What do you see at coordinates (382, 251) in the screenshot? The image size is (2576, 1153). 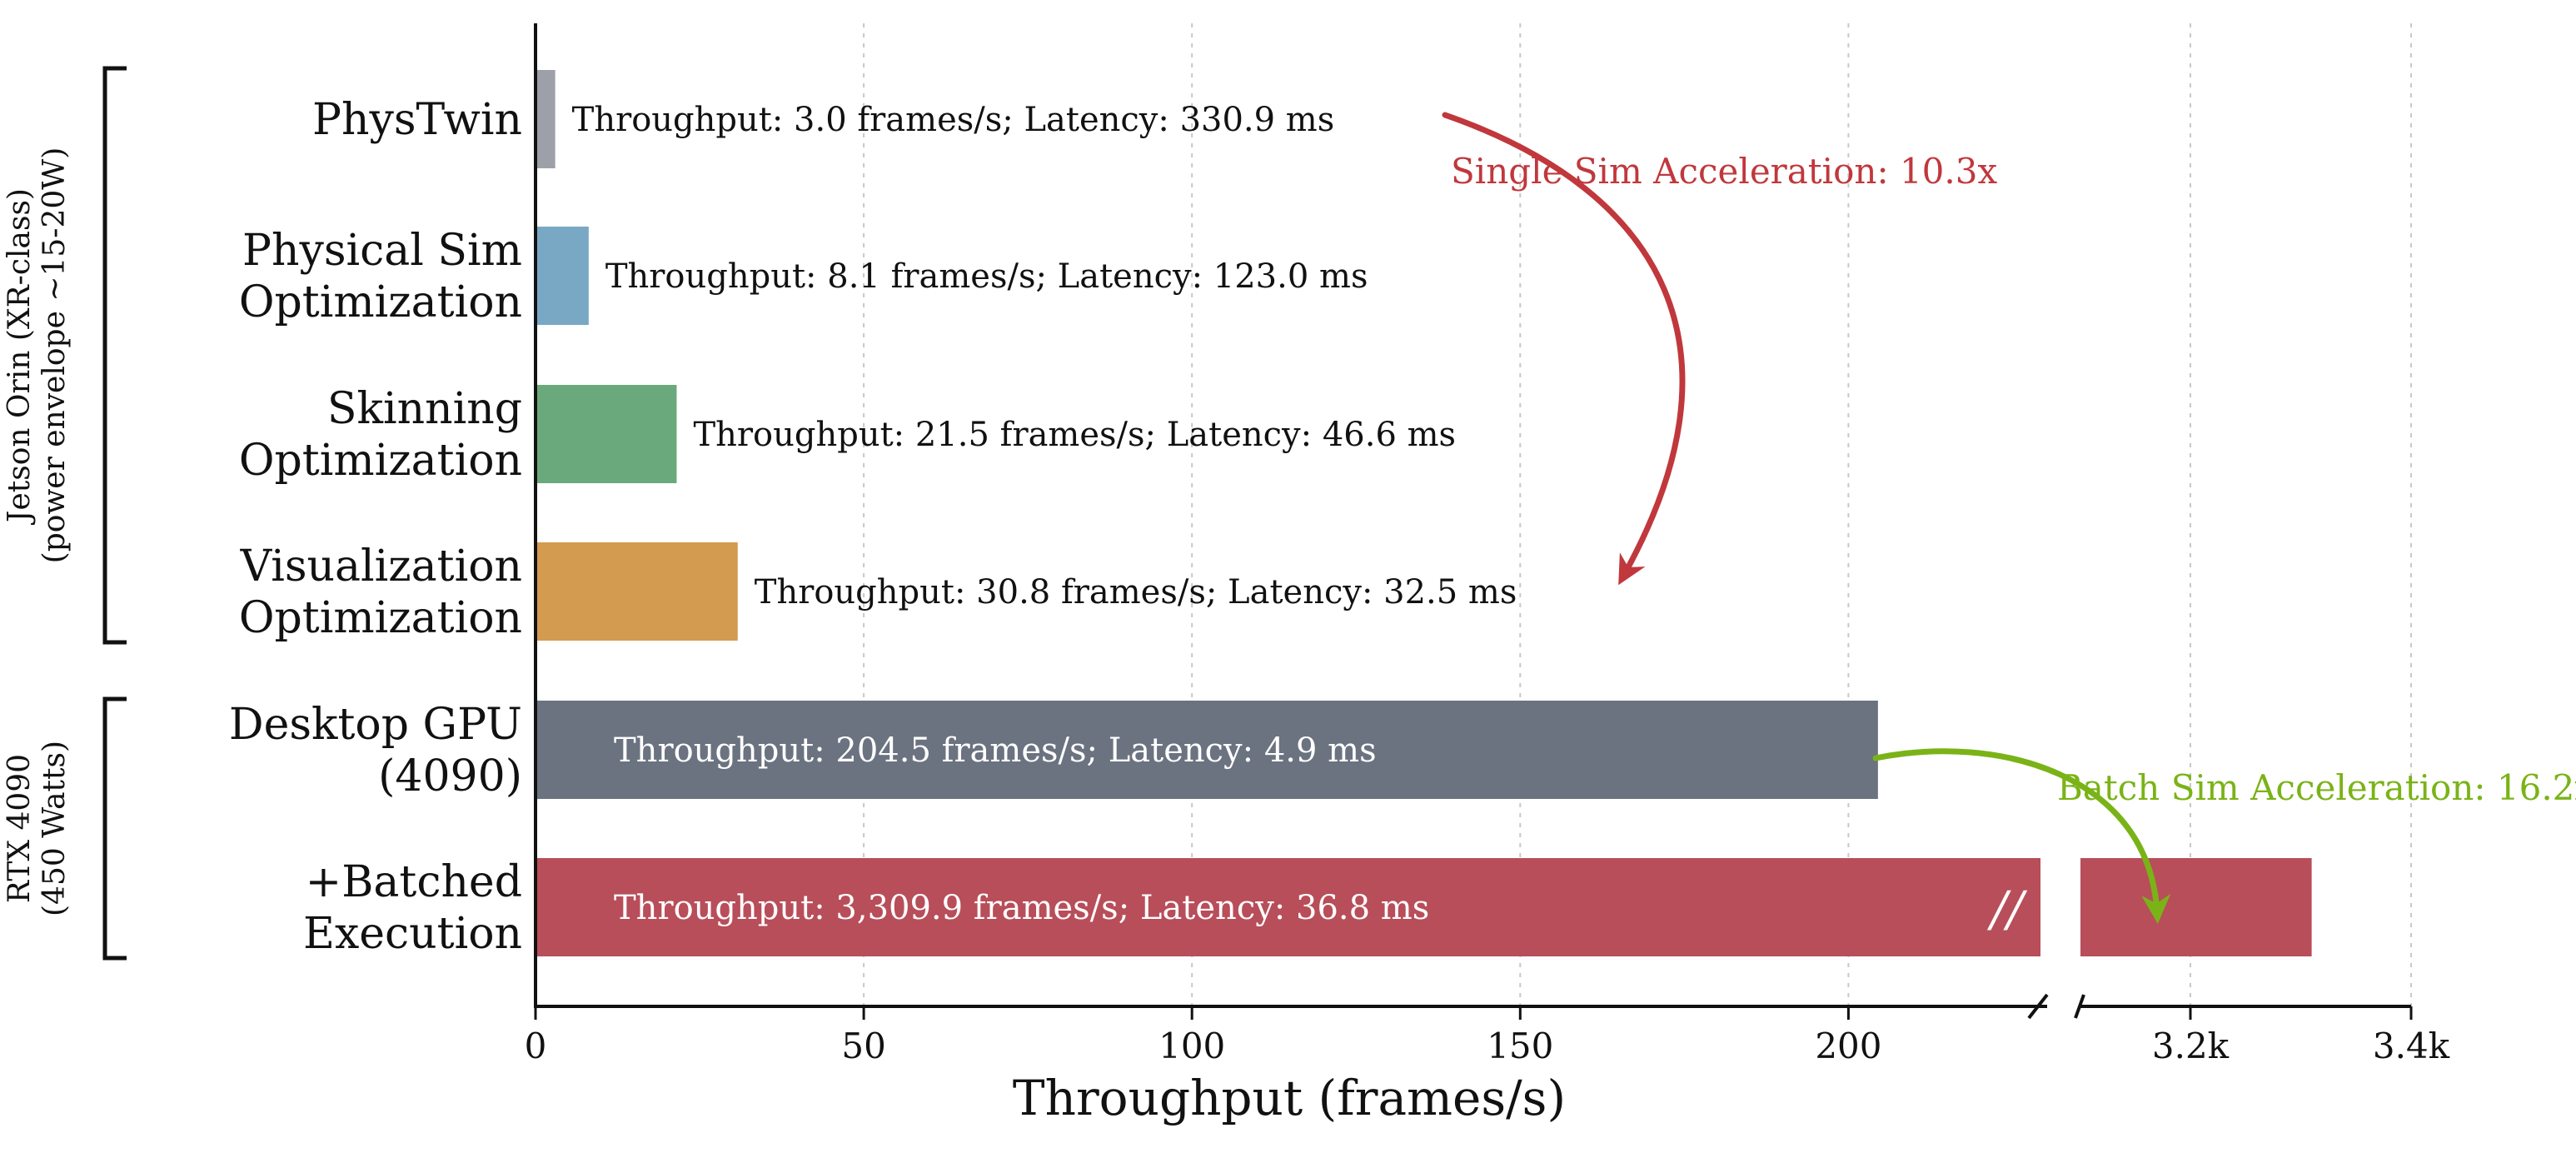 I see `category-label: Physical Sim` at bounding box center [382, 251].